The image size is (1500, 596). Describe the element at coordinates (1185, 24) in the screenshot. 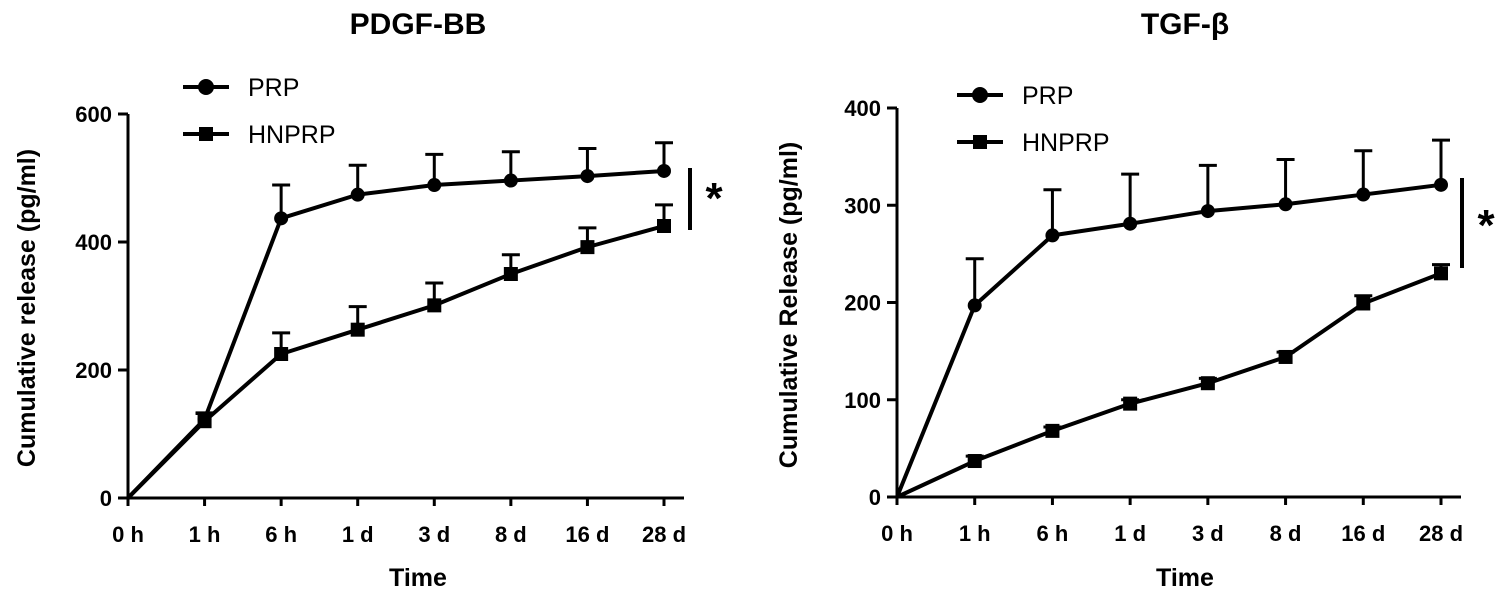

I see `chart-title: TGF-β` at that location.